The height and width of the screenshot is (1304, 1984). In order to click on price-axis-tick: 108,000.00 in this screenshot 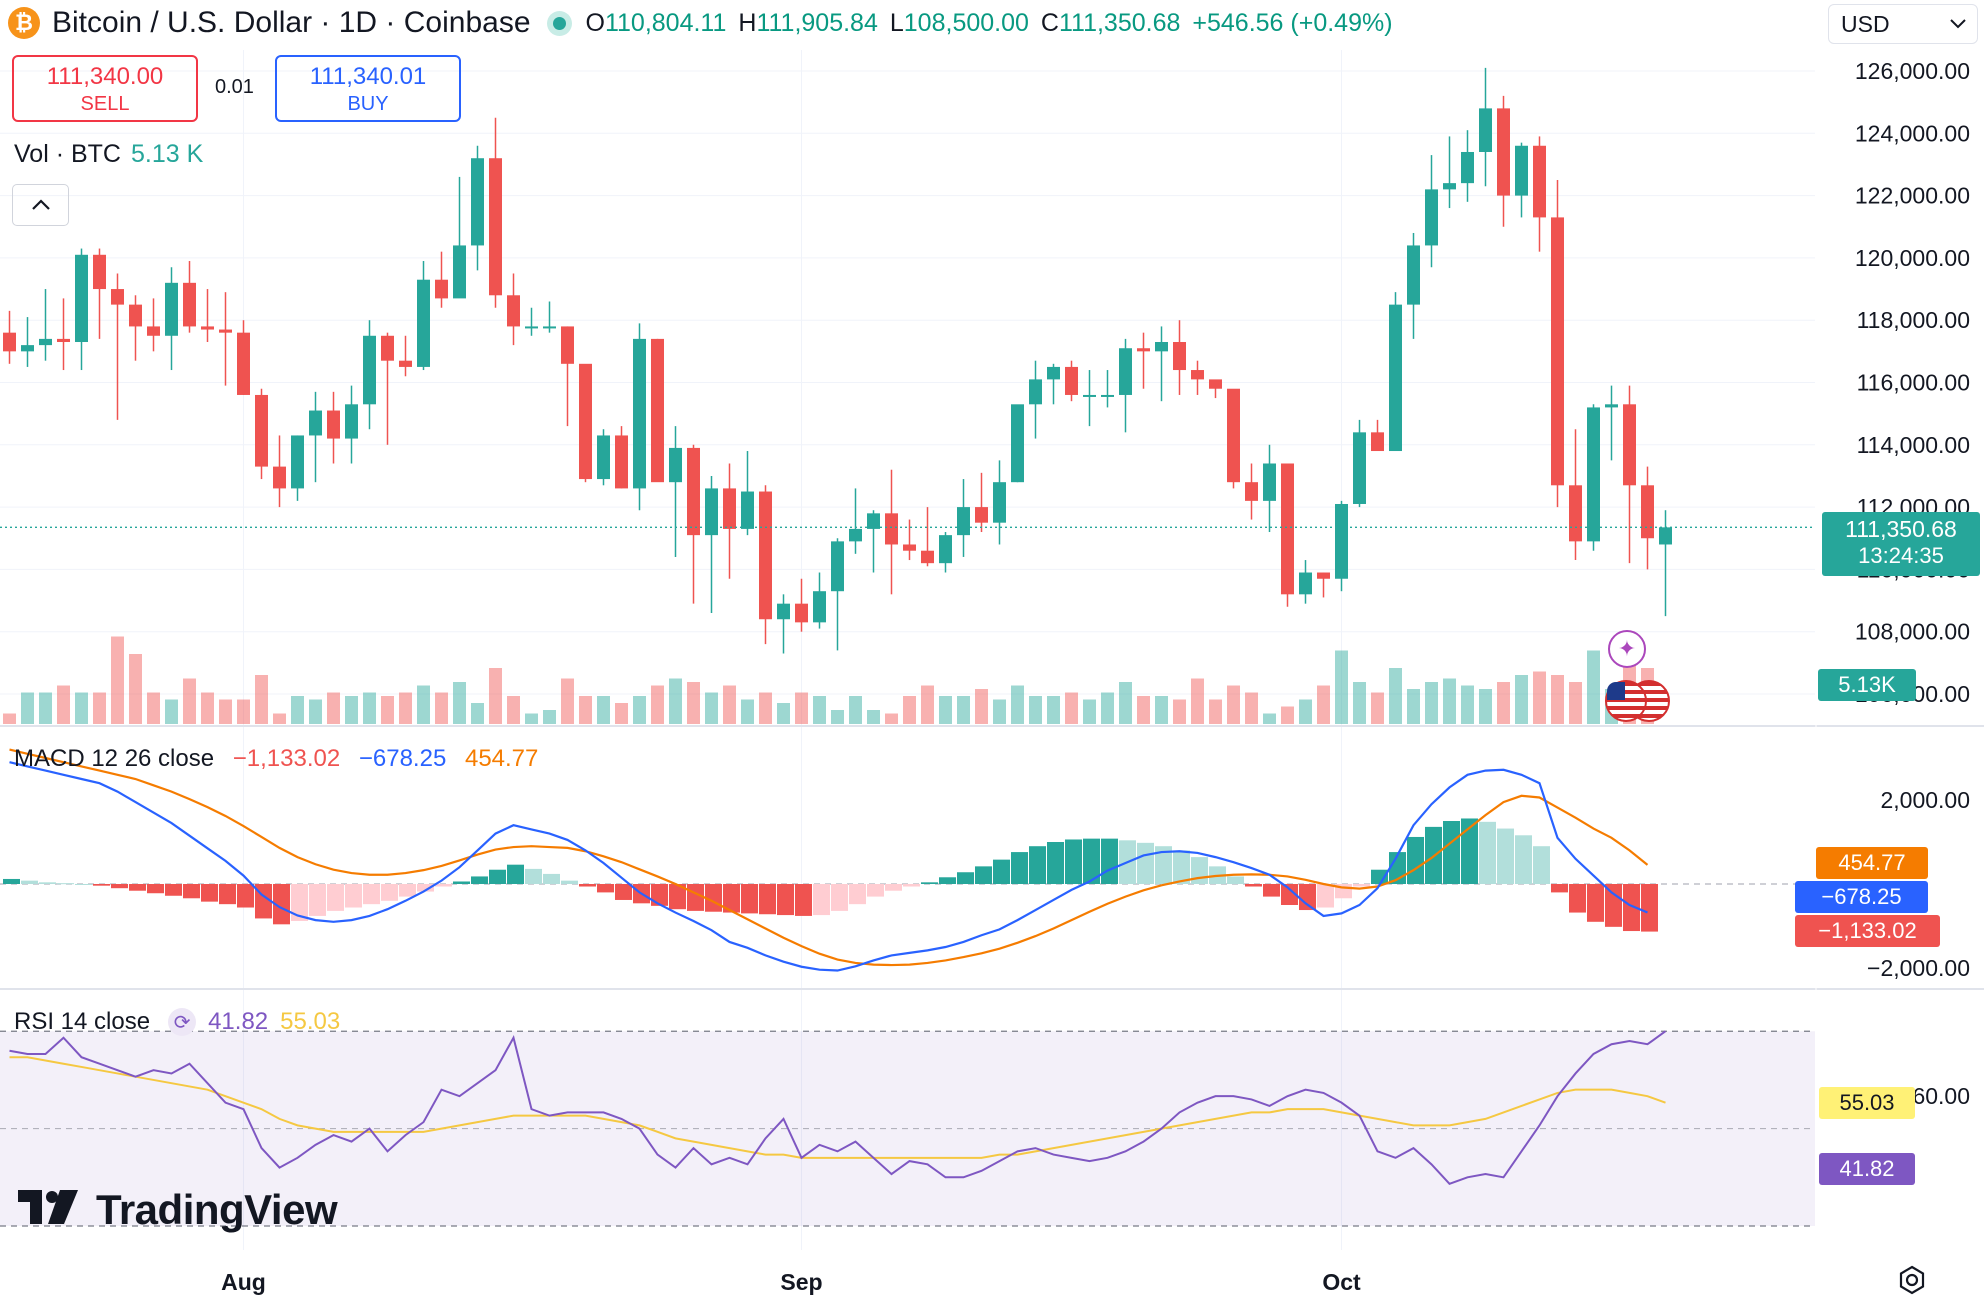, I will do `click(1912, 632)`.